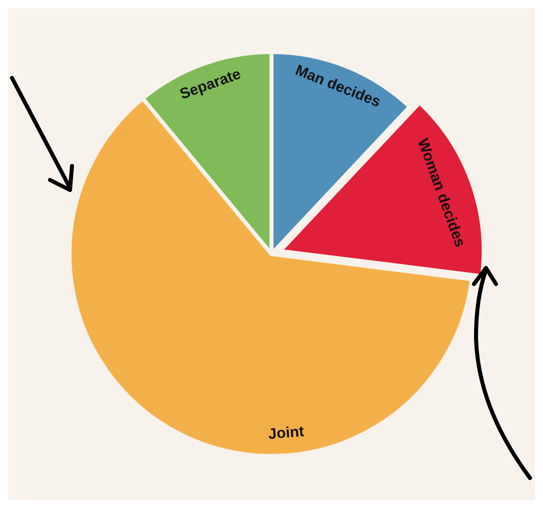 The height and width of the screenshot is (508, 543). I want to click on slice-label: Joint, so click(286, 433).